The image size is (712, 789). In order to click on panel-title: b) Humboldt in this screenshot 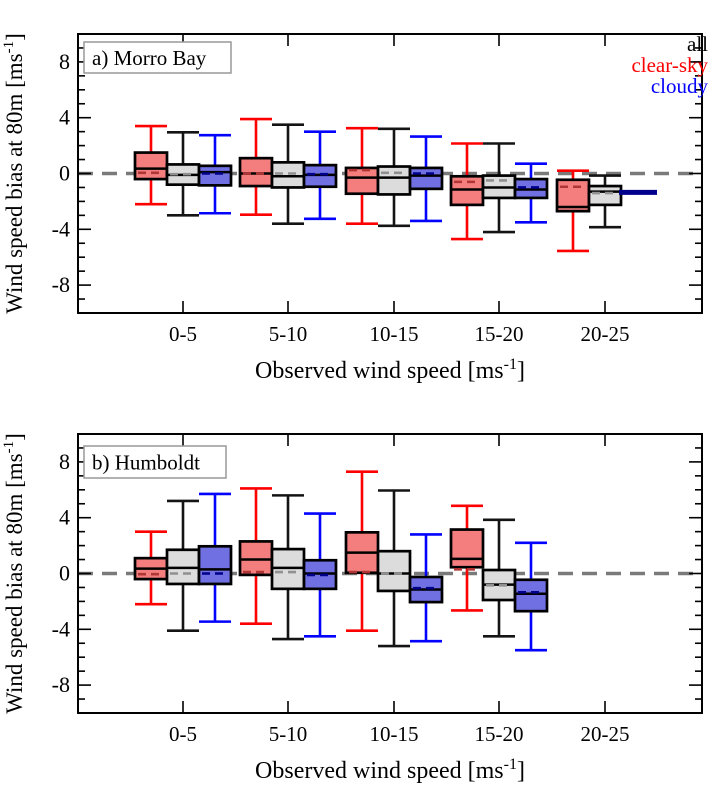, I will do `click(146, 463)`.